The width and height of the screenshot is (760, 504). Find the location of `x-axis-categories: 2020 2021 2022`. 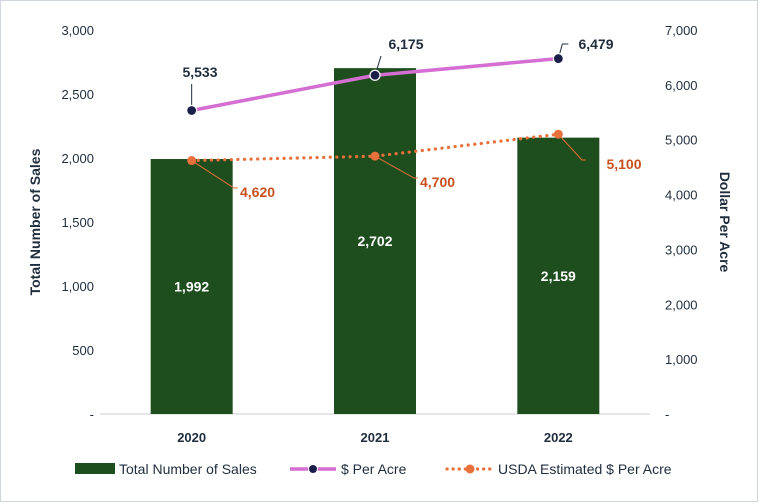

x-axis-categories: 2020 2021 2022 is located at coordinates (375, 437).